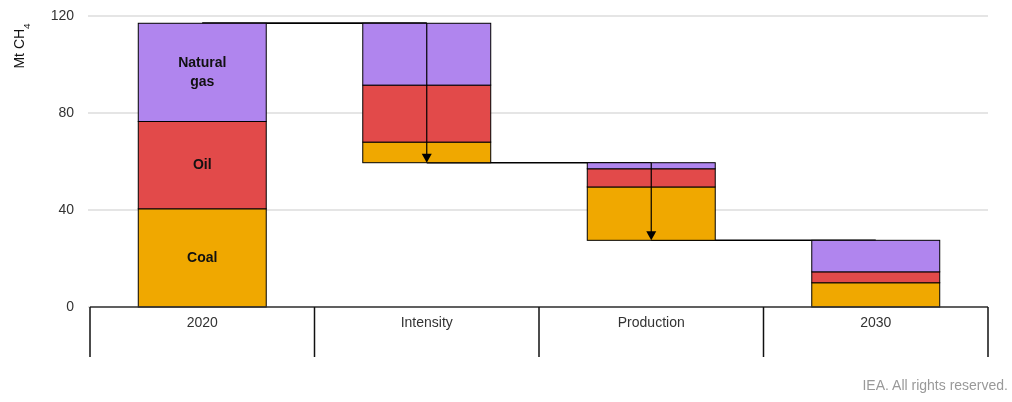  Describe the element at coordinates (62, 14) in the screenshot. I see `y-tick-label: 120` at that location.